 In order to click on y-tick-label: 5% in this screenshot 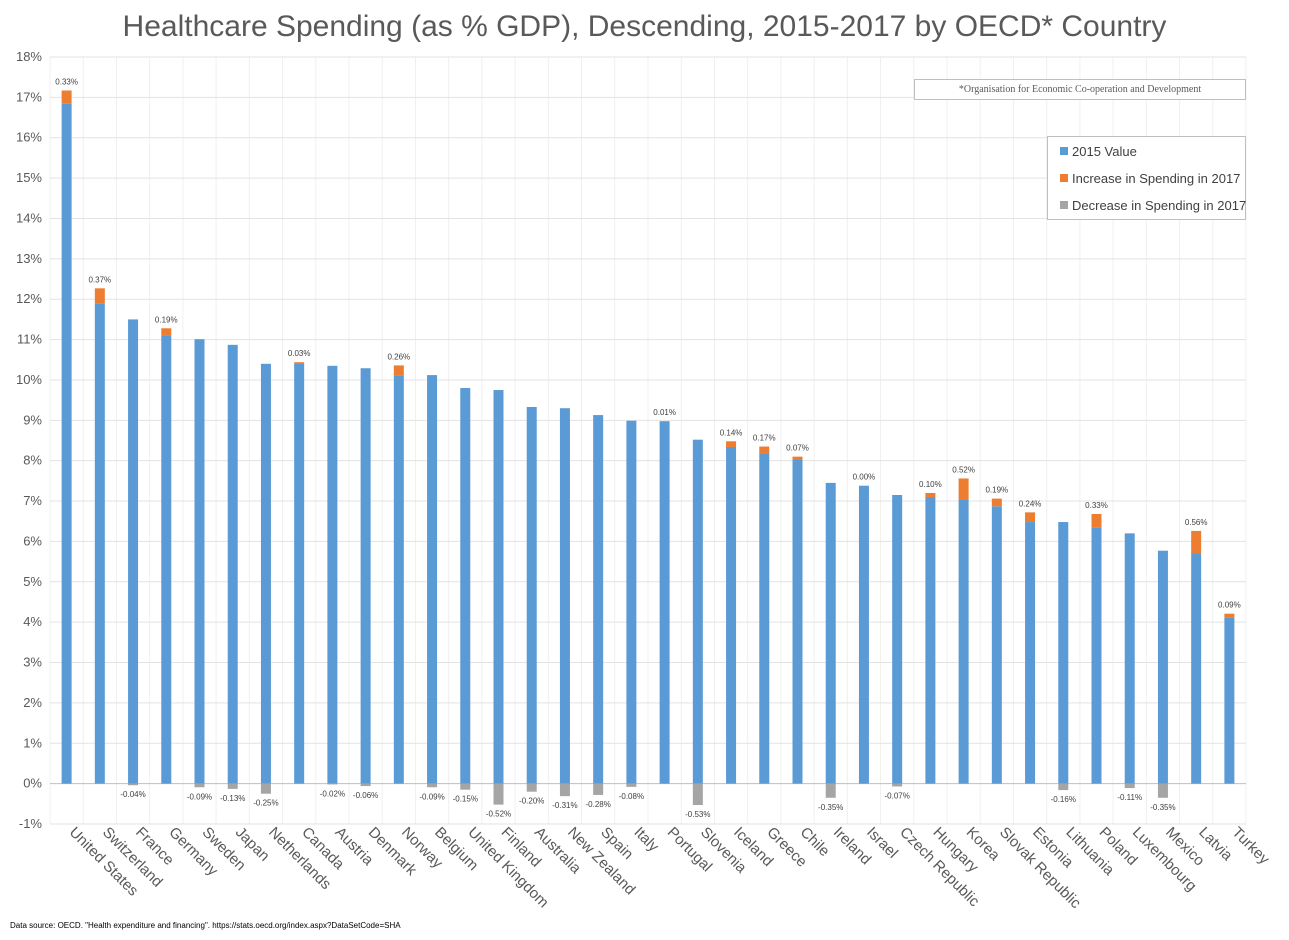, I will do `click(32, 581)`.